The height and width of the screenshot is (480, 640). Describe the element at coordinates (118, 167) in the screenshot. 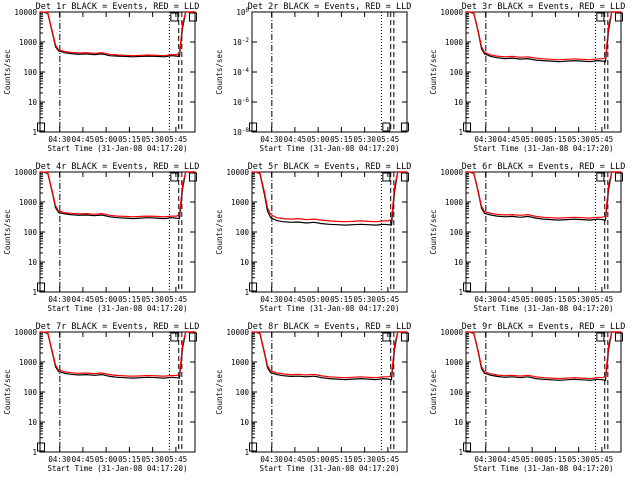

I see `chart-title: Det 4r BLACK = Events, RED = LLD` at that location.